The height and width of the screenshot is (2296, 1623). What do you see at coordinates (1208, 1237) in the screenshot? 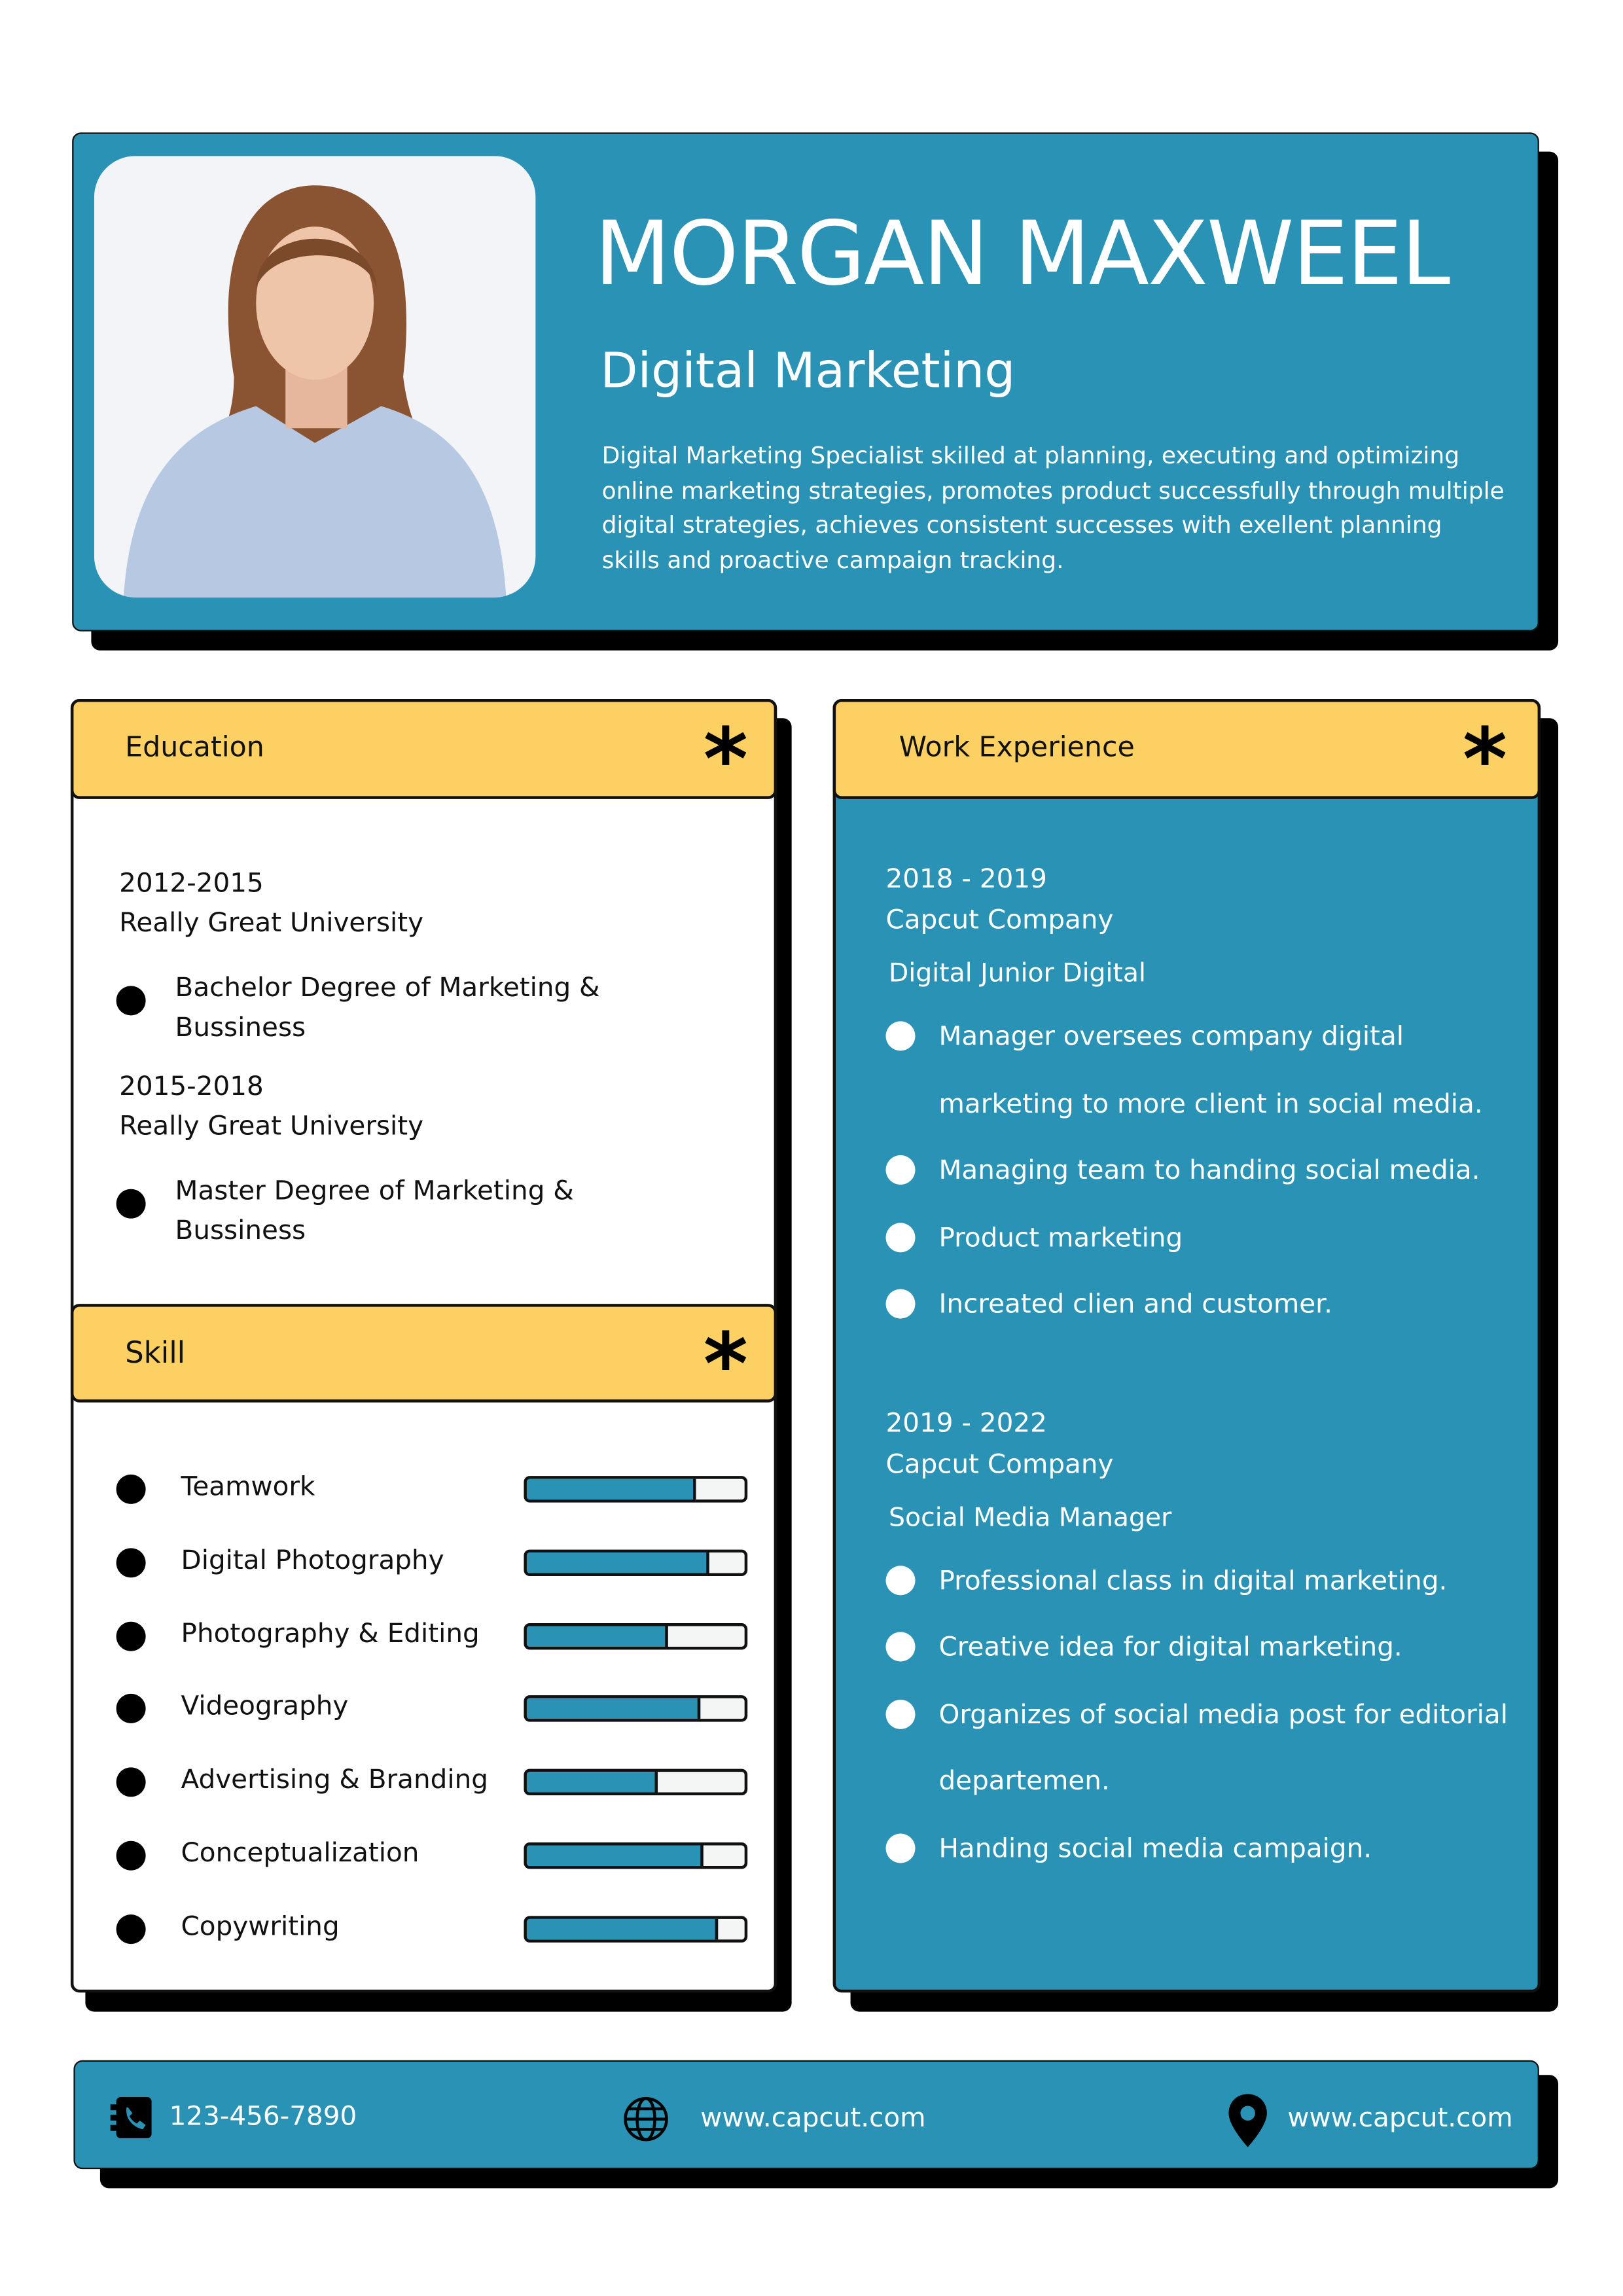
I see `exp-point: Product marketing` at bounding box center [1208, 1237].